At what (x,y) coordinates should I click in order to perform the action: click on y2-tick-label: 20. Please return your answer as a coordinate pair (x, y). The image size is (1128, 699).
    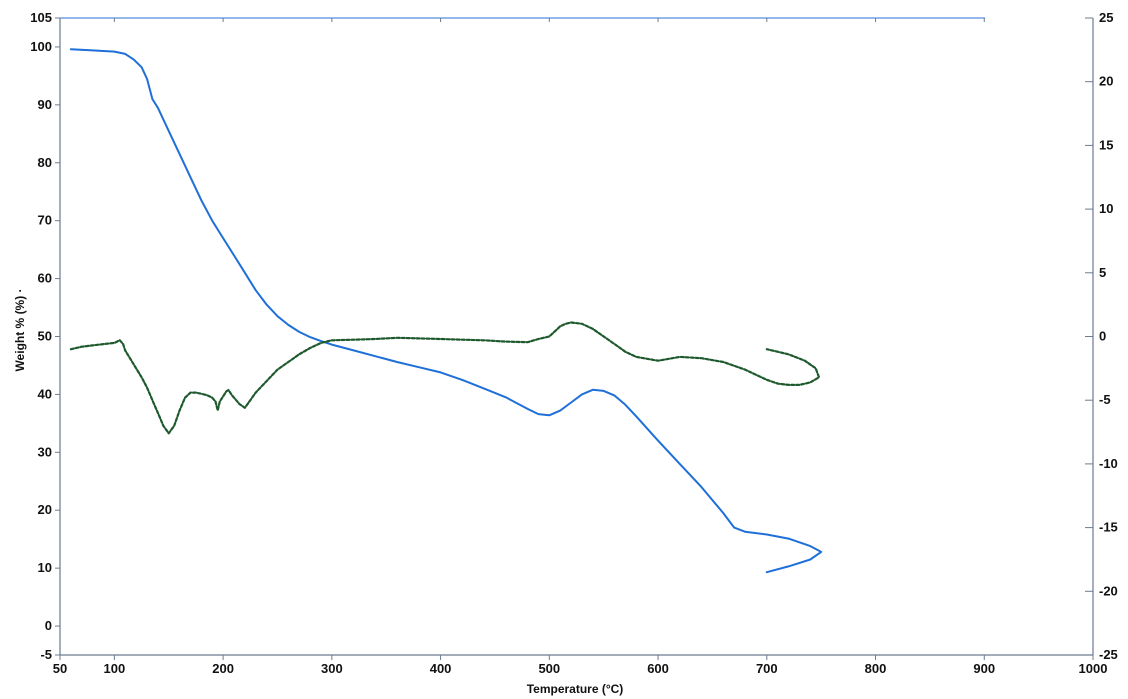
    Looking at the image, I should click on (1106, 81).